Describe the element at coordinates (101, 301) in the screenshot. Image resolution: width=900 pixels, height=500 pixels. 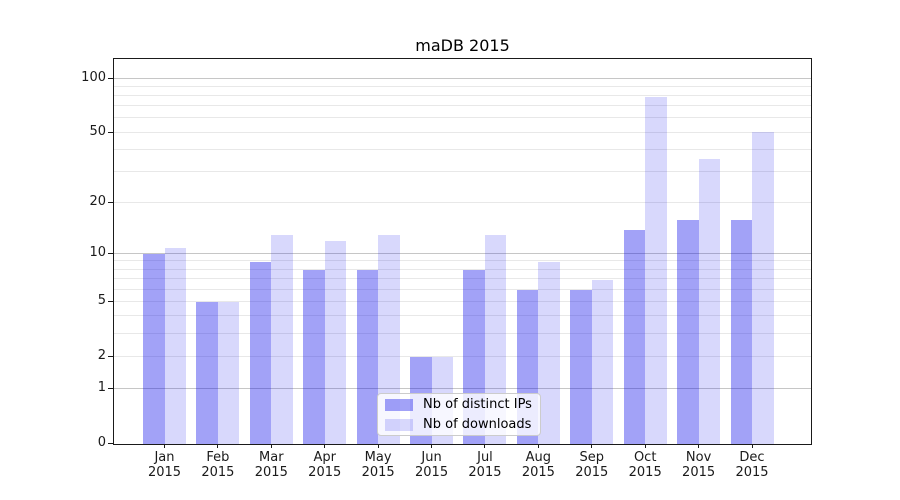
I see `y-axis-tick-label: 5` at that location.